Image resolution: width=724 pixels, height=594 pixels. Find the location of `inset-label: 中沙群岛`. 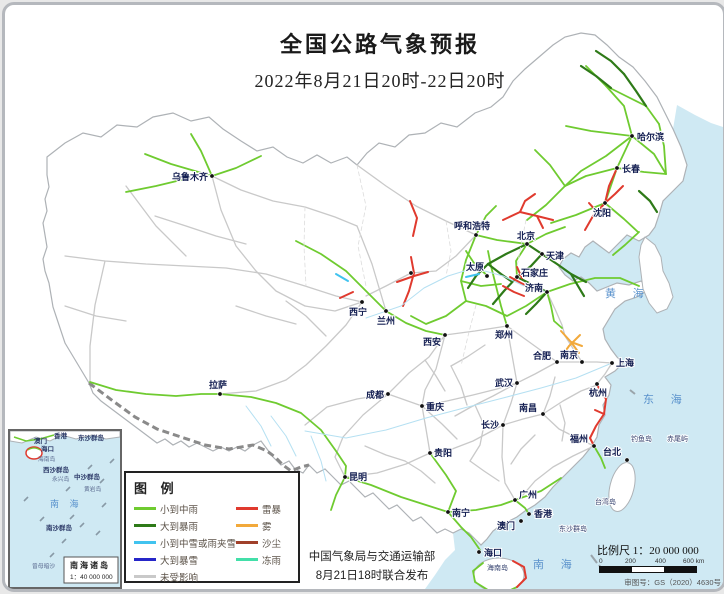

inset-label: 中沙群岛 is located at coordinates (87, 476).